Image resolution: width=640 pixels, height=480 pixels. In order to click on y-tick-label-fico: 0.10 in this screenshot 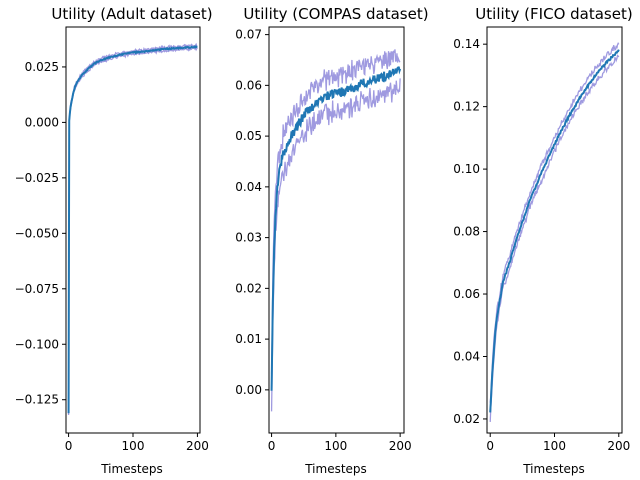, I will do `click(466, 169)`.